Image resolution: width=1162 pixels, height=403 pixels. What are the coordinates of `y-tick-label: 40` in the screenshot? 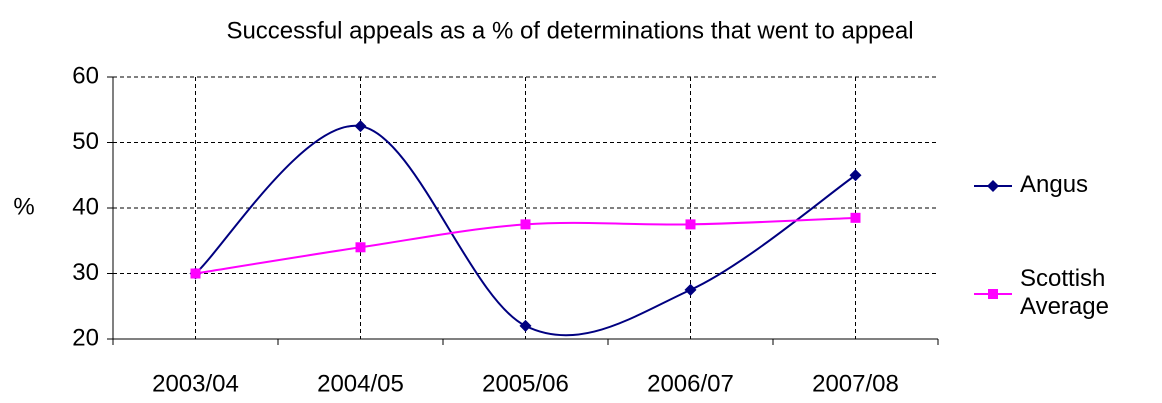 It's located at (85, 206).